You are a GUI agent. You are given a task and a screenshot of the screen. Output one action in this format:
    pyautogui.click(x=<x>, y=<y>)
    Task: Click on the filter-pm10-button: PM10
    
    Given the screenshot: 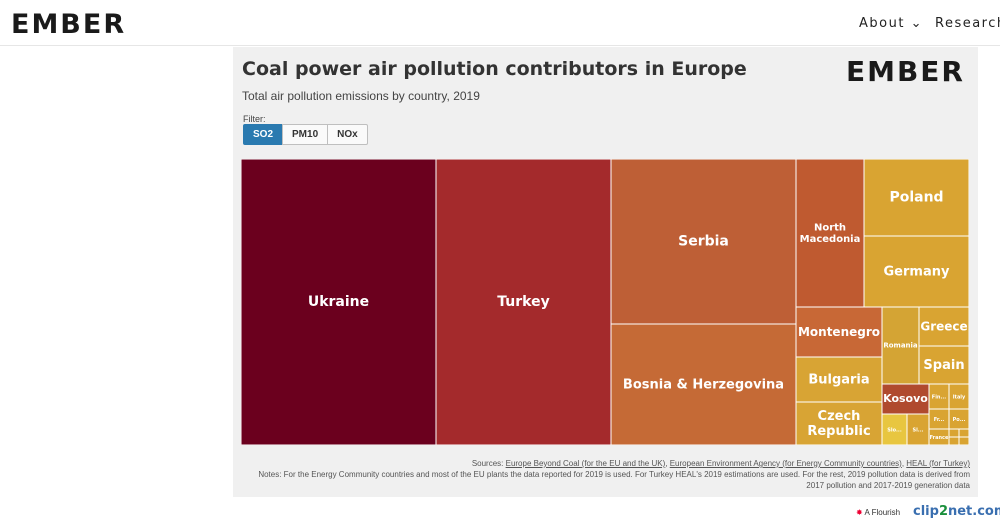 What is the action you would take?
    pyautogui.click(x=305, y=134)
    